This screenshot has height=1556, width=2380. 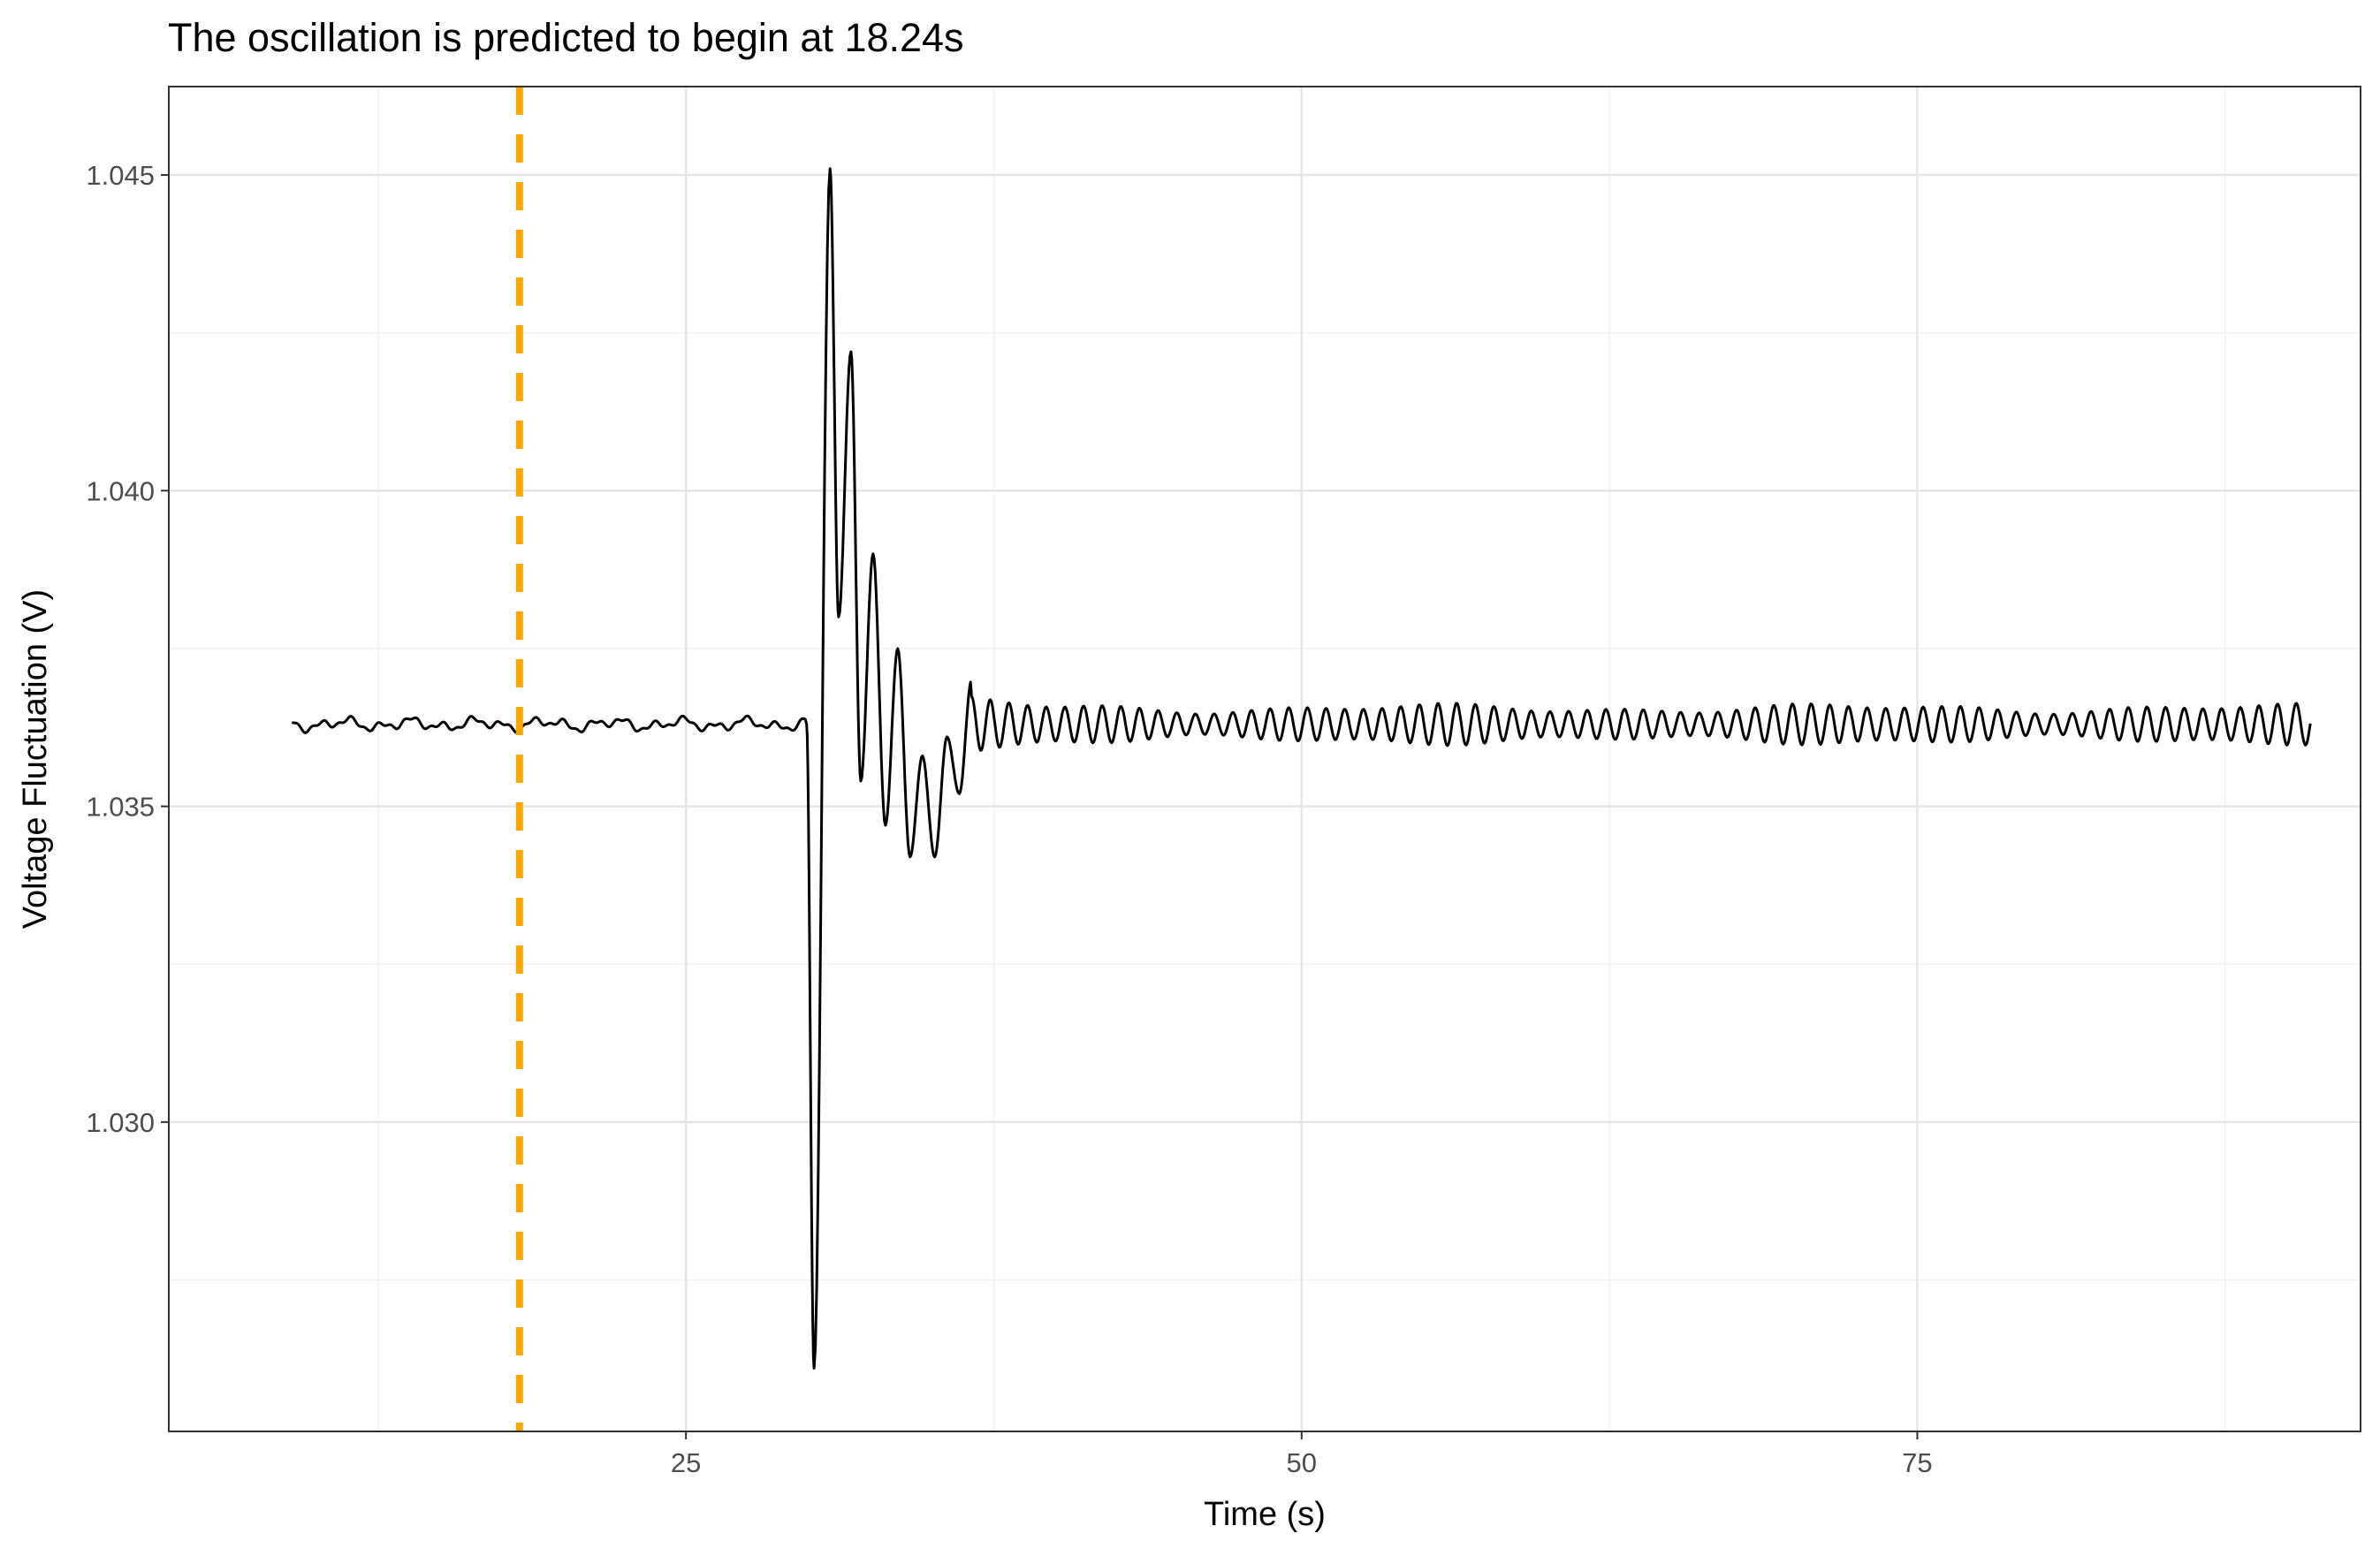 I want to click on x-axis-title: Time (s), so click(x=1265, y=1514).